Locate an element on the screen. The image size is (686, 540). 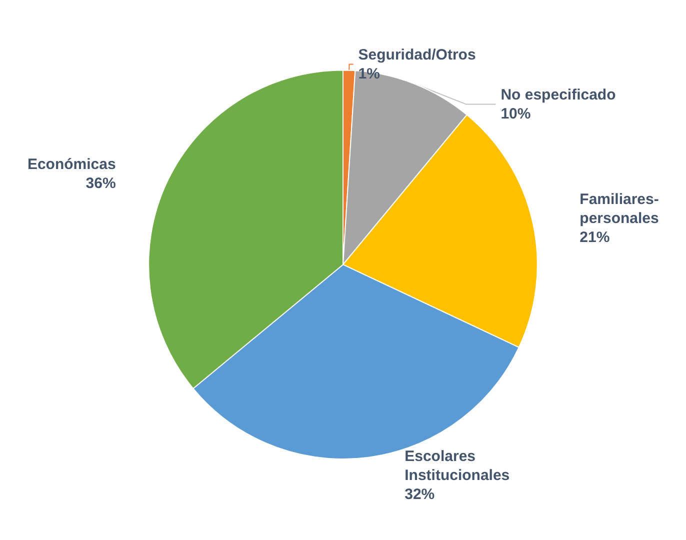
slice-label: Familiares-personales is located at coordinates (619, 208).